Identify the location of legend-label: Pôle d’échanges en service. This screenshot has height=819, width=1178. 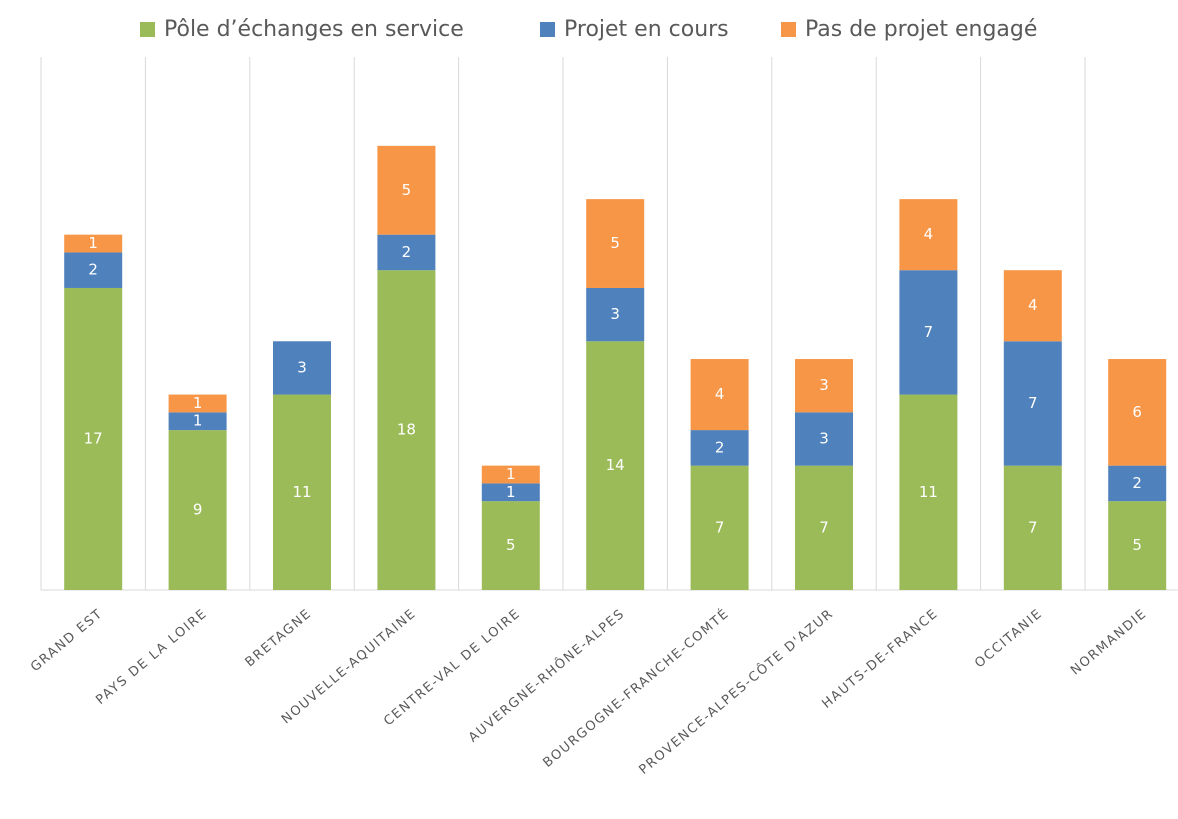
(314, 29).